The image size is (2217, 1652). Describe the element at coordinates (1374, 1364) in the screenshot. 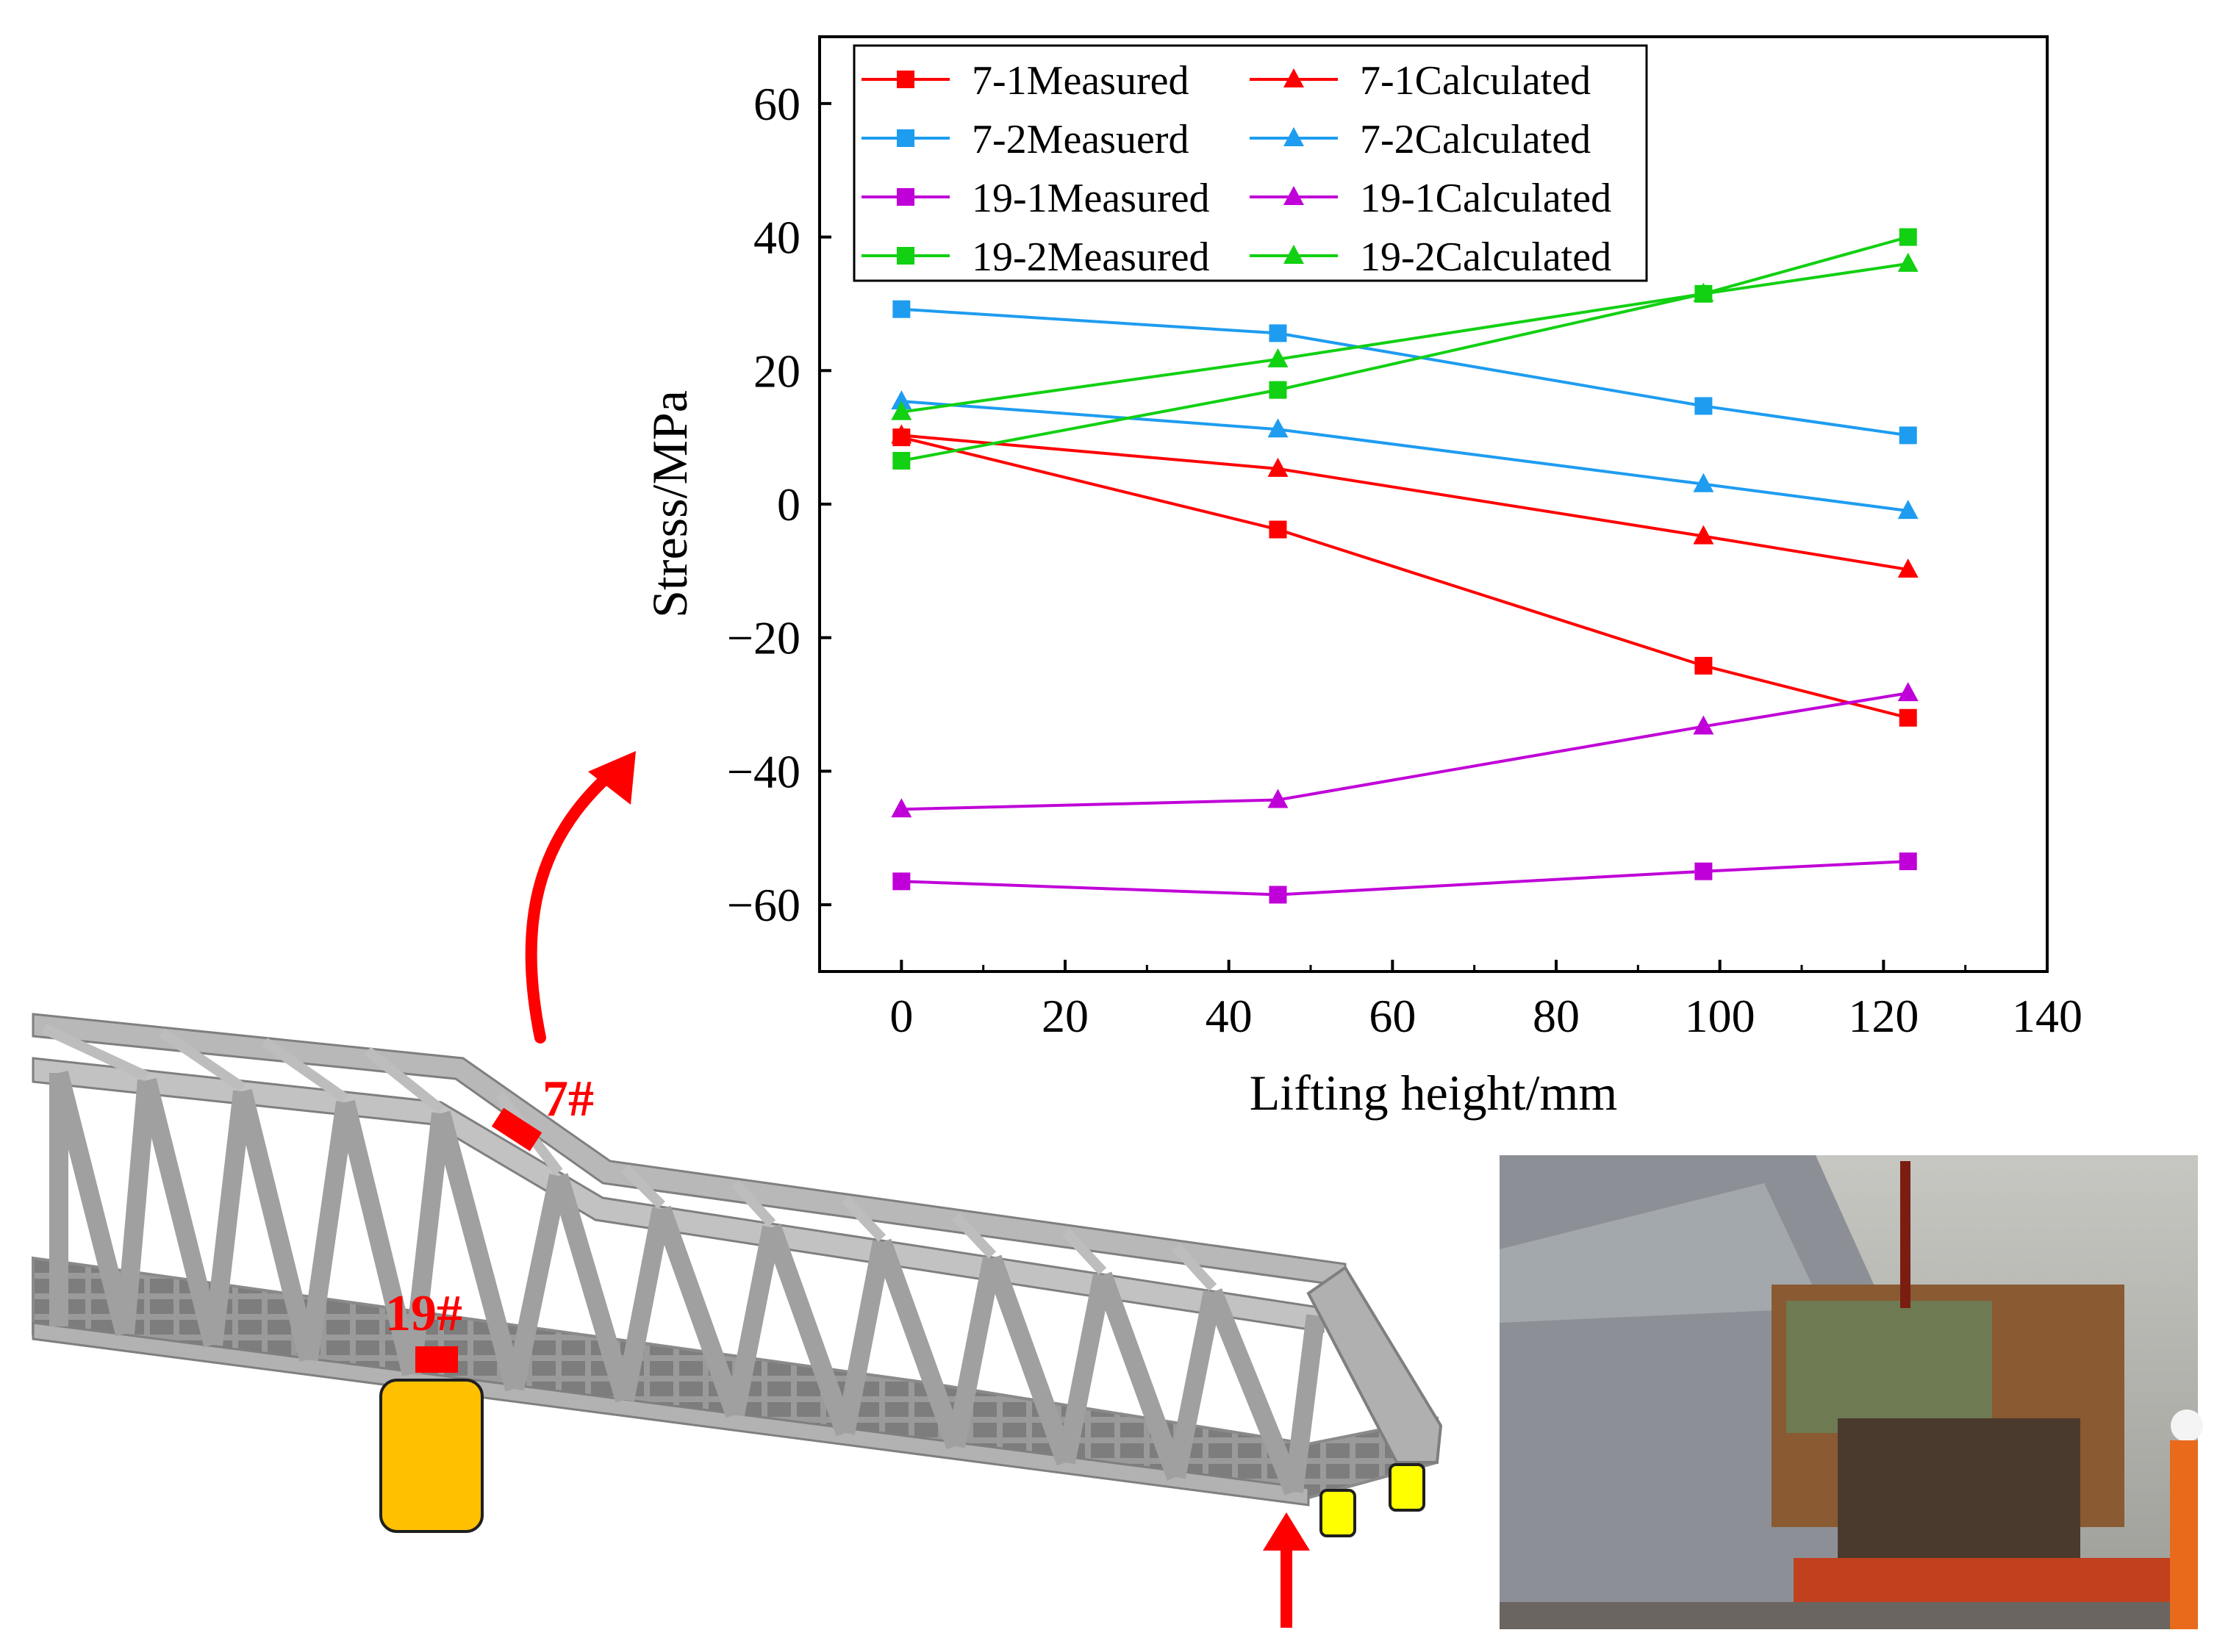

I see `truss-end-frame` at that location.